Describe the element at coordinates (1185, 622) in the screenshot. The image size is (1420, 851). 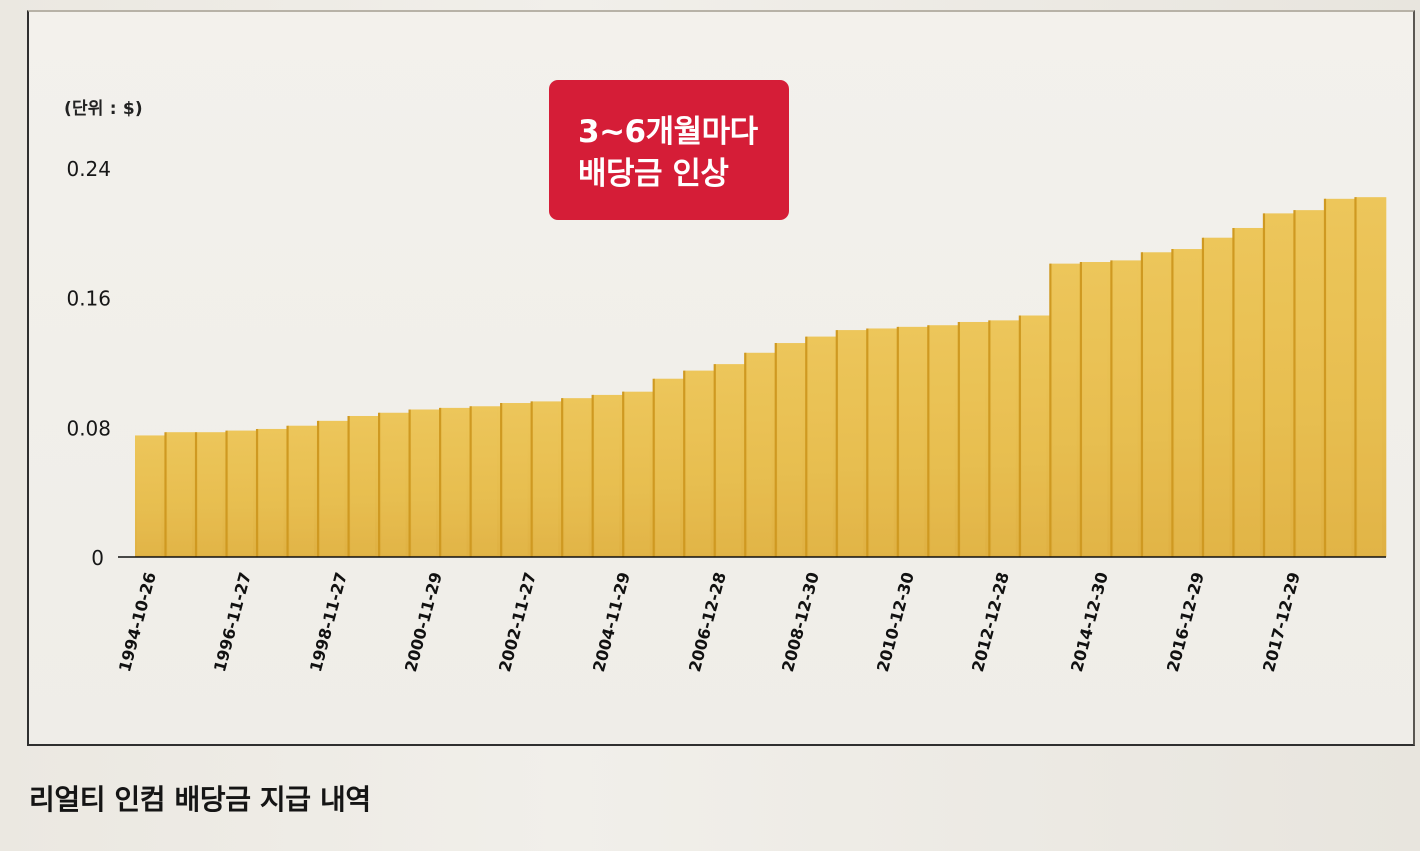
I see `x-tick-label: 2016-12-29` at that location.